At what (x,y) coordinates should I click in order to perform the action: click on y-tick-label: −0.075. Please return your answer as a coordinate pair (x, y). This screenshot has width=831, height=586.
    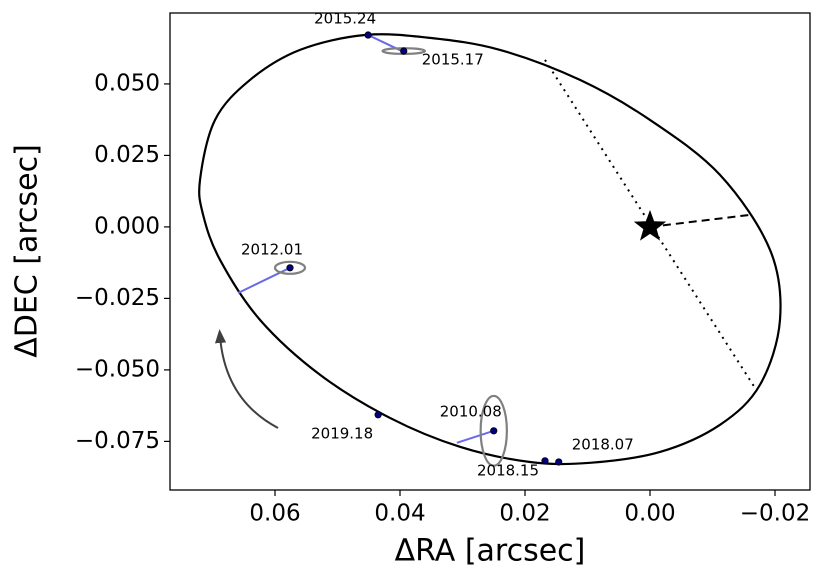
    Looking at the image, I should click on (117, 441).